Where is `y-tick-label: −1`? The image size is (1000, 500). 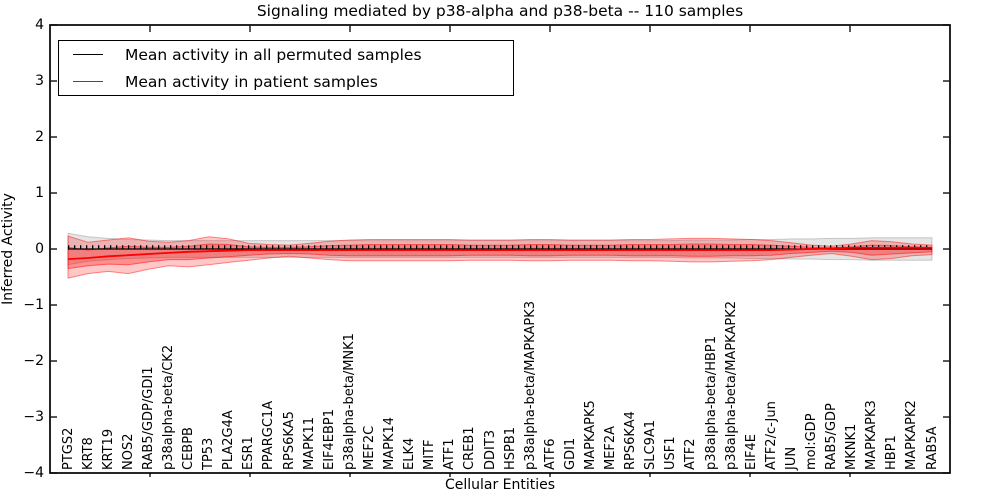
y-tick-label: −1 is located at coordinates (33, 304).